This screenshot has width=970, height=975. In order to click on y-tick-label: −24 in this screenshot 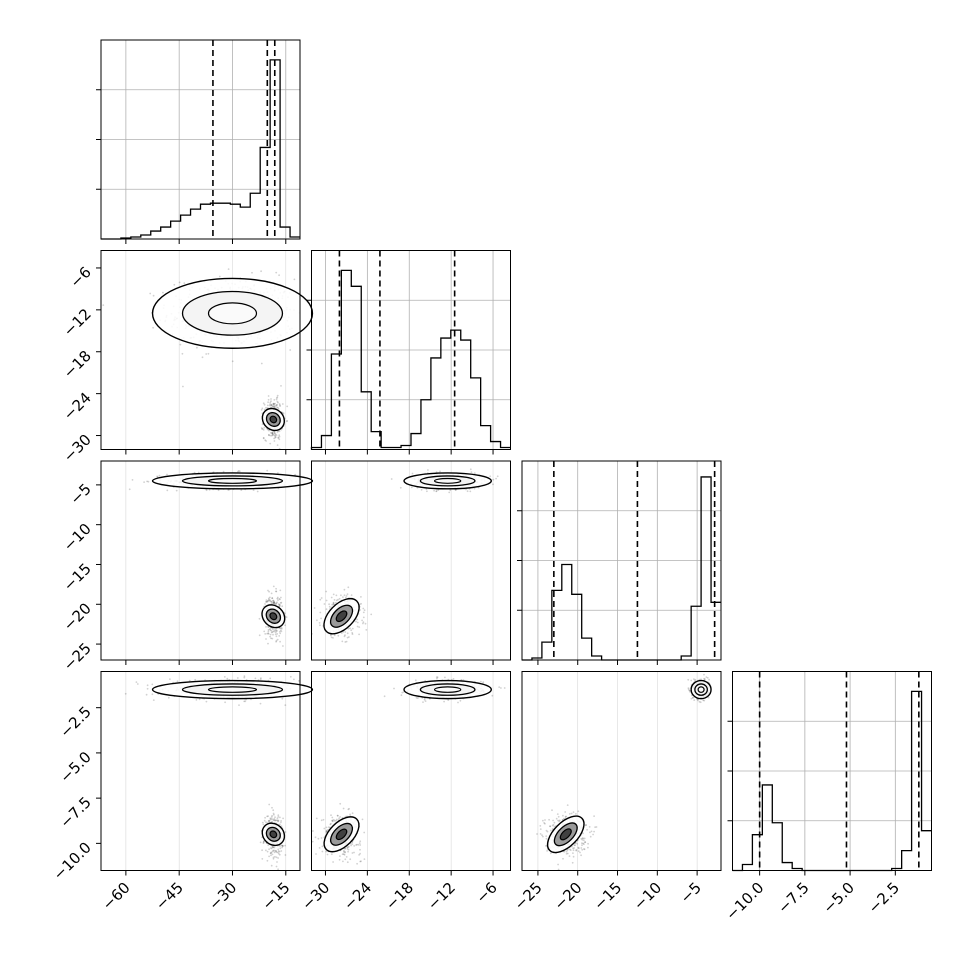, I will do `click(77, 406)`.